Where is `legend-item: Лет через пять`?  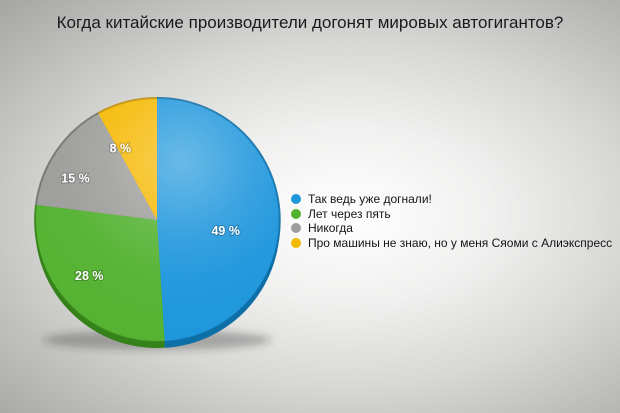
legend-item: Лет через пять is located at coordinates (451, 214).